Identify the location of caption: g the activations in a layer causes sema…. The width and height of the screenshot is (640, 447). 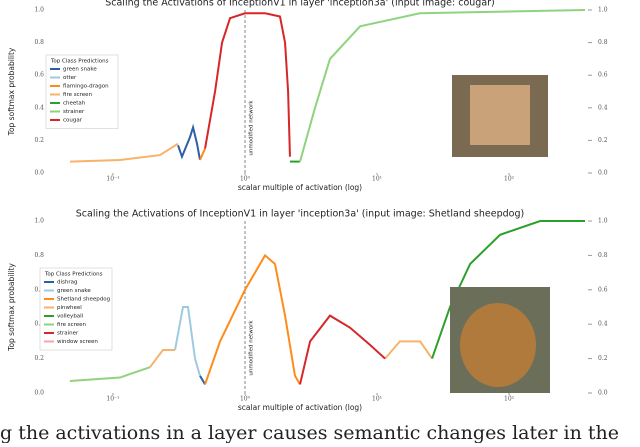
(309, 432).